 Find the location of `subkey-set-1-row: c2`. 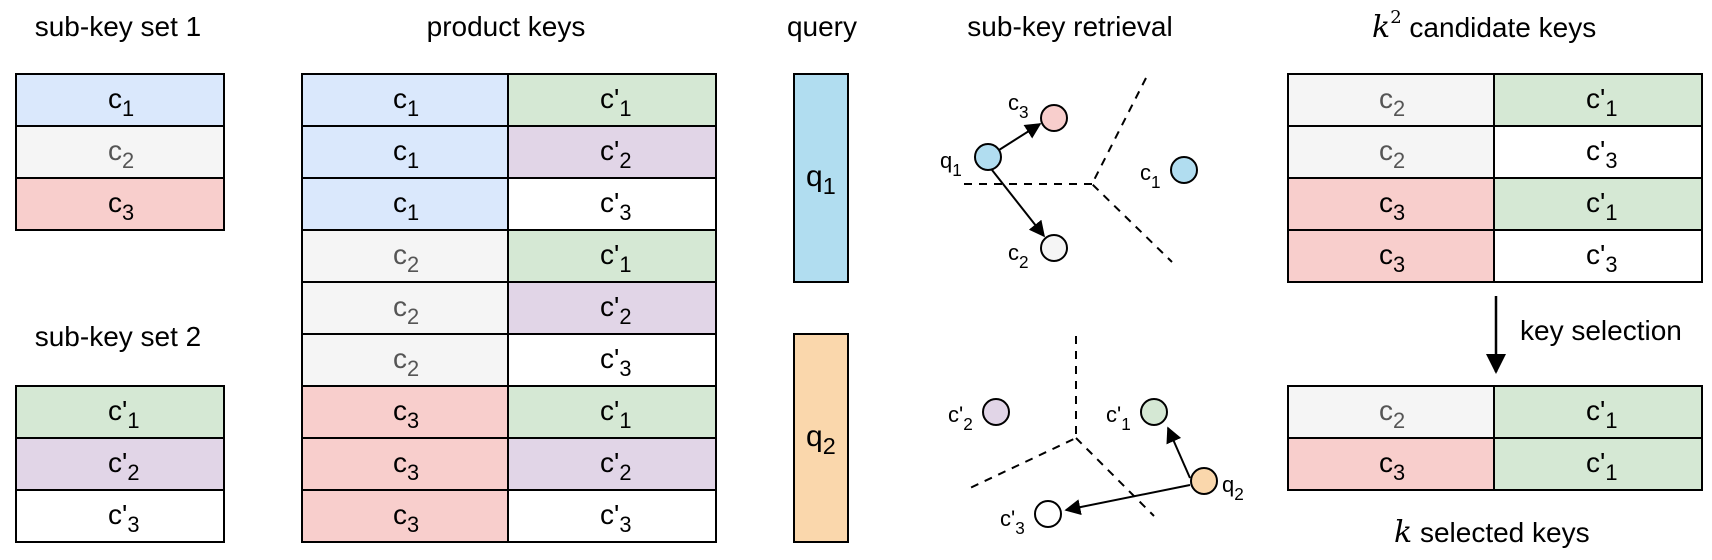

subkey-set-1-row: c2 is located at coordinates (120, 152).